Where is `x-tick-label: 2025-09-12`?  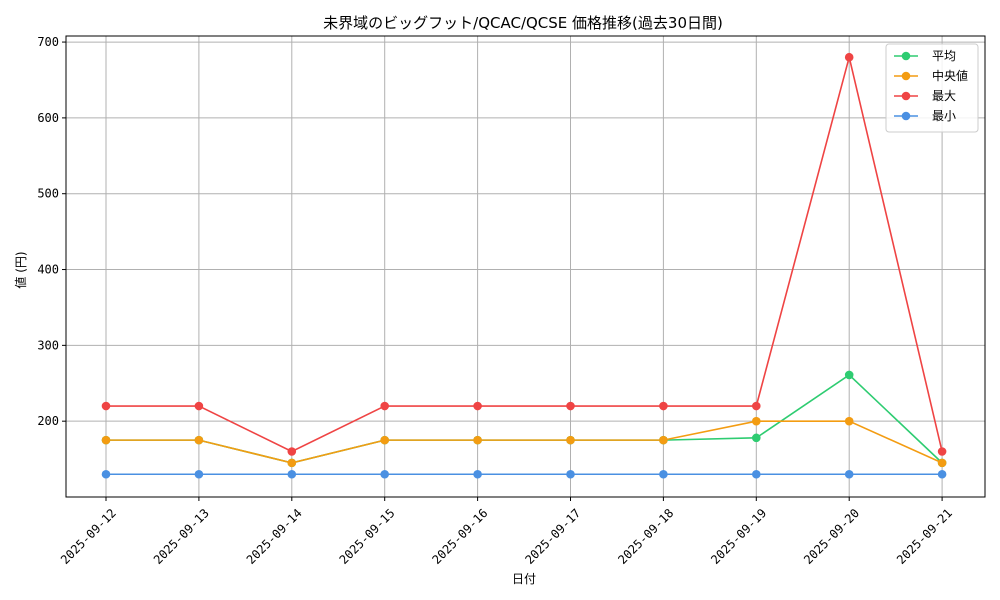
x-tick-label: 2025-09-12 is located at coordinates (88, 536).